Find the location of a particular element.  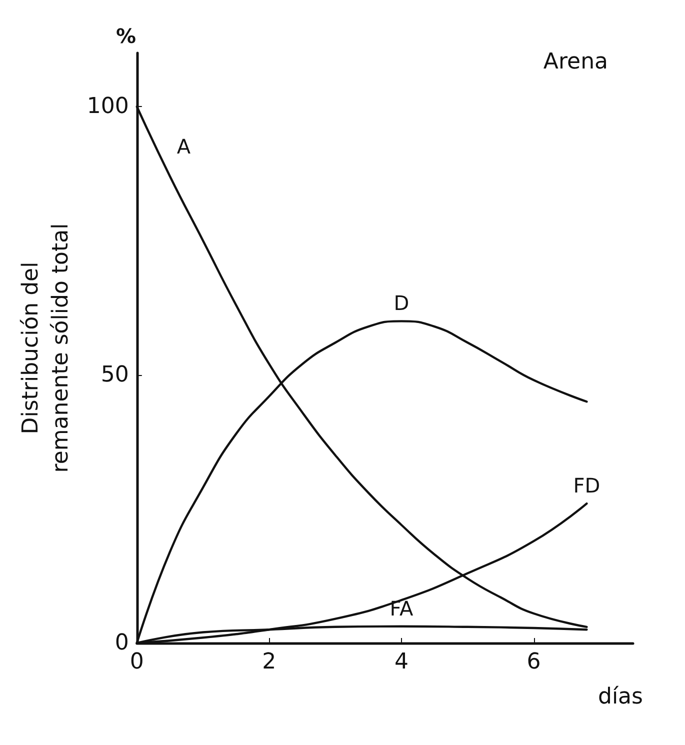

y-axis-title: Distribución del remanente sólido total is located at coordinates (46, 348).